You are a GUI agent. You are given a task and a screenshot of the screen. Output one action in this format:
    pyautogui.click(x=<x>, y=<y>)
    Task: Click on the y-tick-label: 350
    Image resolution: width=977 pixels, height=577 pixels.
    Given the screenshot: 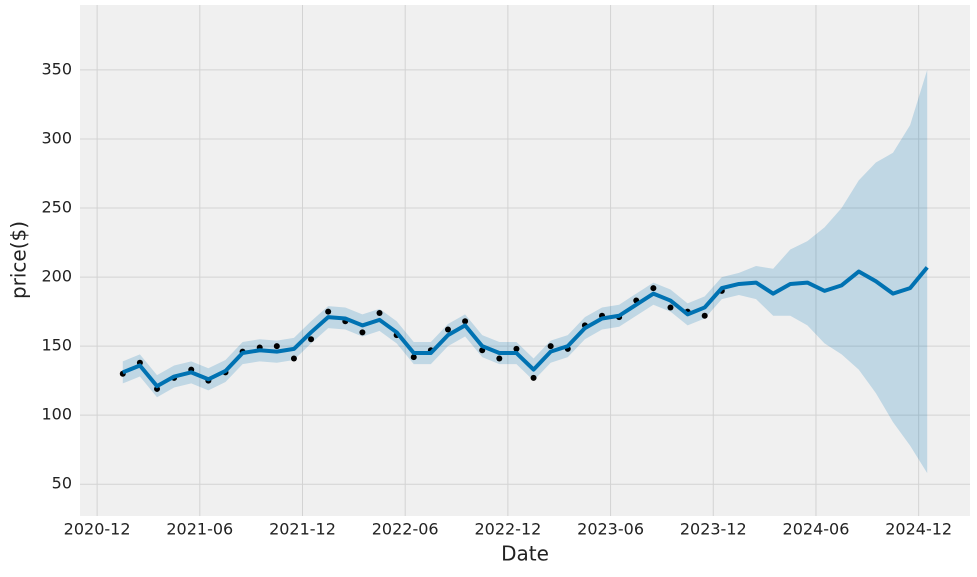 What is the action you would take?
    pyautogui.click(x=56, y=68)
    